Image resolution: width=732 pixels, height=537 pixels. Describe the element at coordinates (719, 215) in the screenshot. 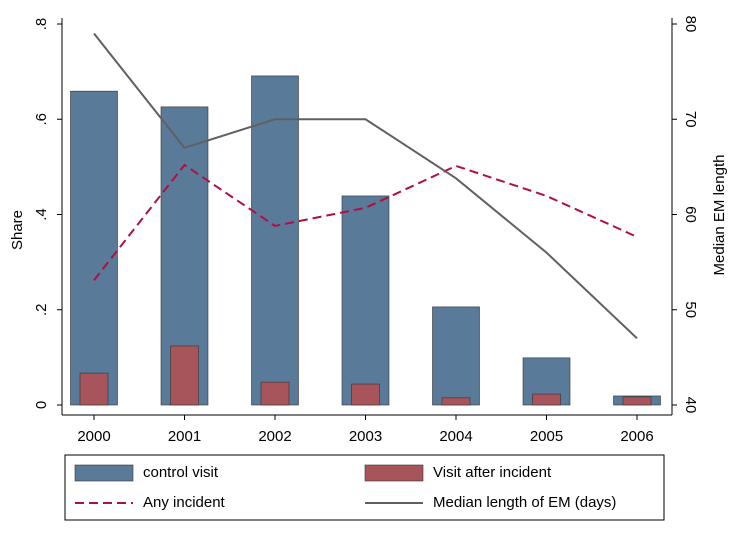

I see `y2-axis-title: Median EM length` at that location.